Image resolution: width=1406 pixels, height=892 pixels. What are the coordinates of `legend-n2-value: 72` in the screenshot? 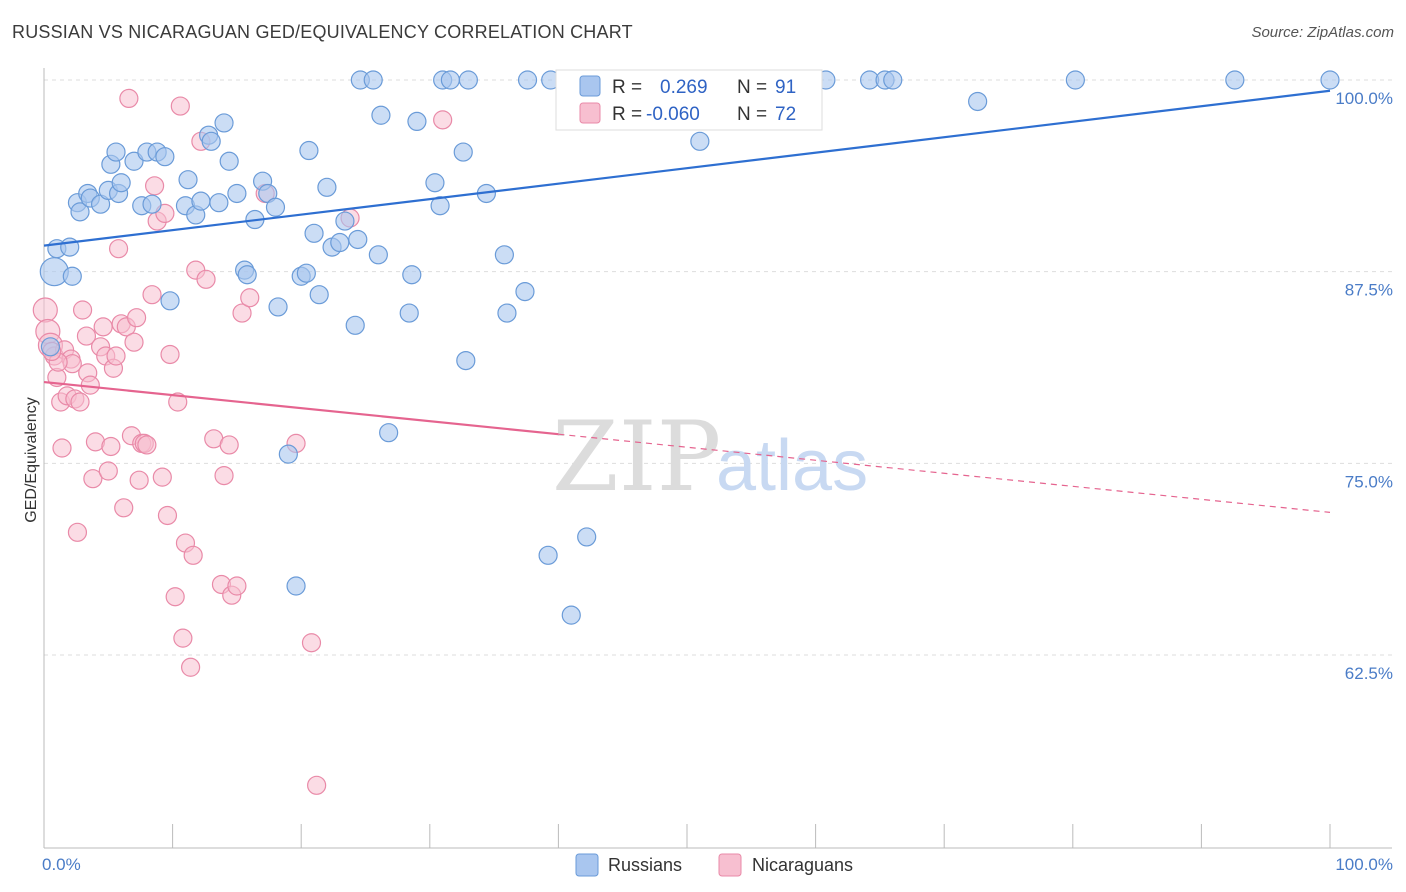 It's located at (785, 114).